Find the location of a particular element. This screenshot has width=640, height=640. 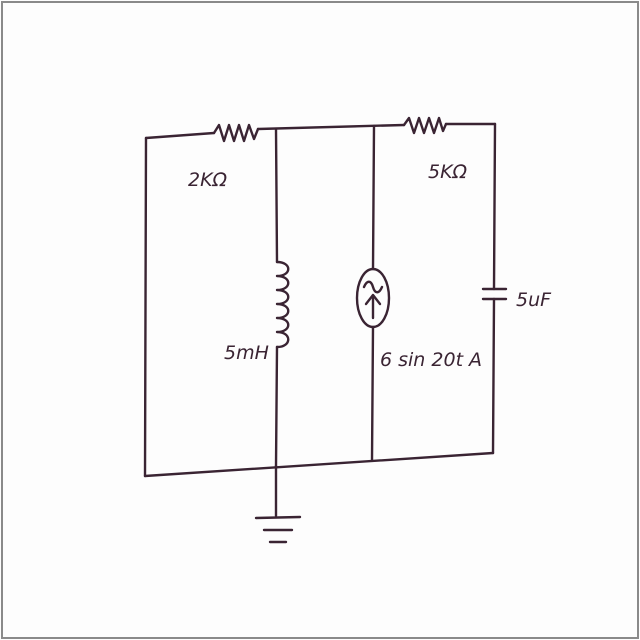

top-wire-middle is located at coordinates (331, 127).